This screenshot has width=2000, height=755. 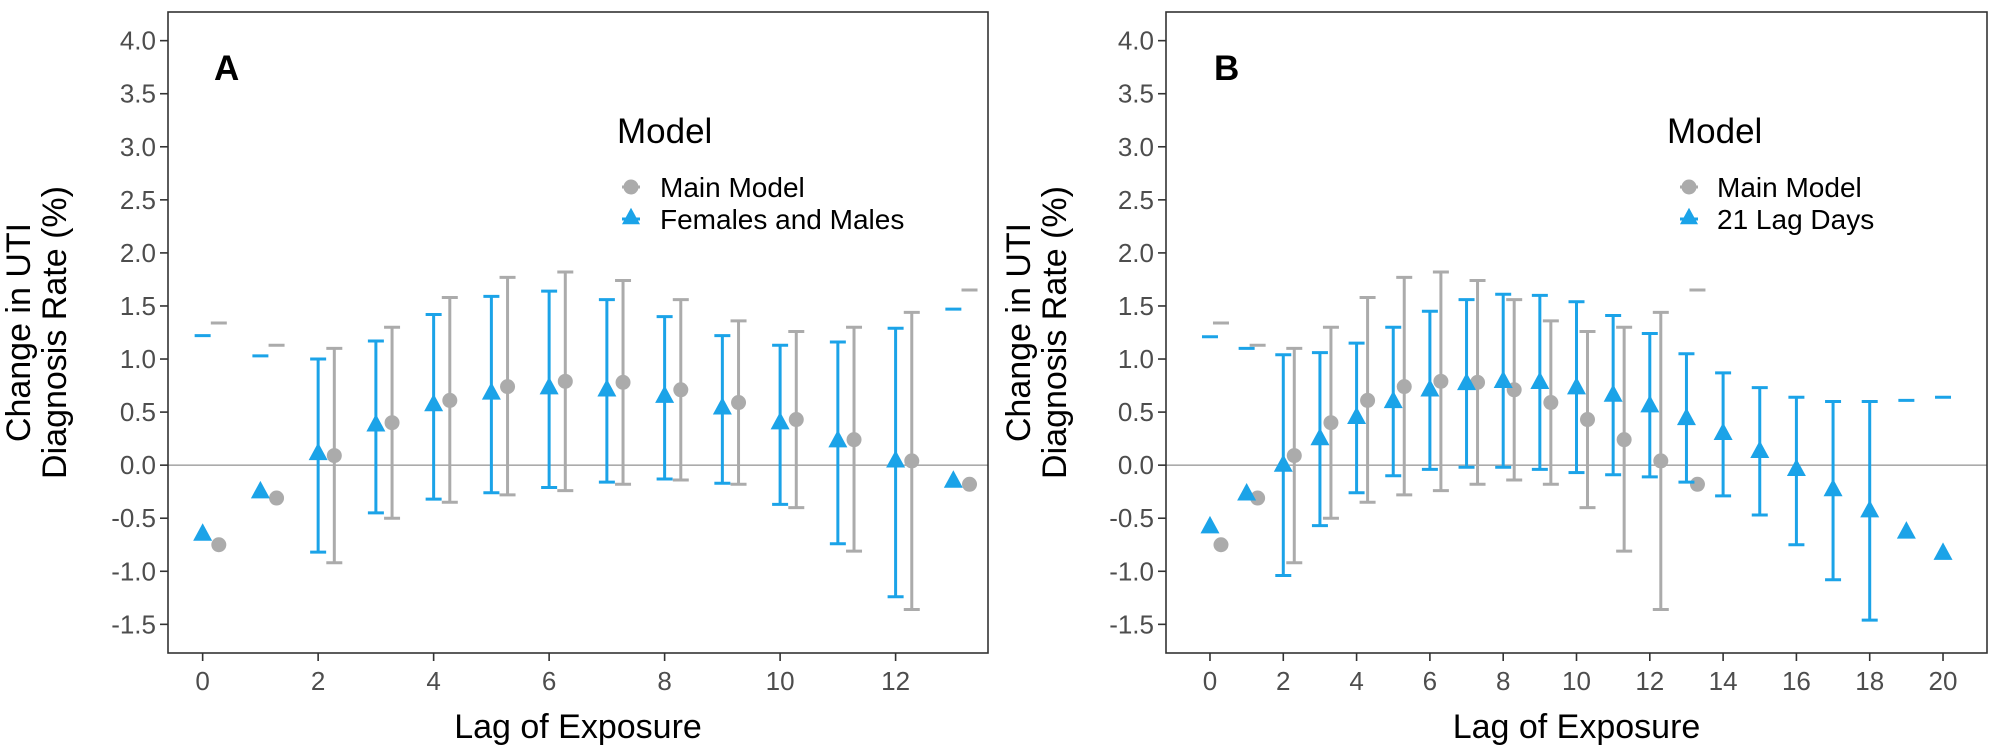 I want to click on x-tick-label: 4, so click(x=433, y=681).